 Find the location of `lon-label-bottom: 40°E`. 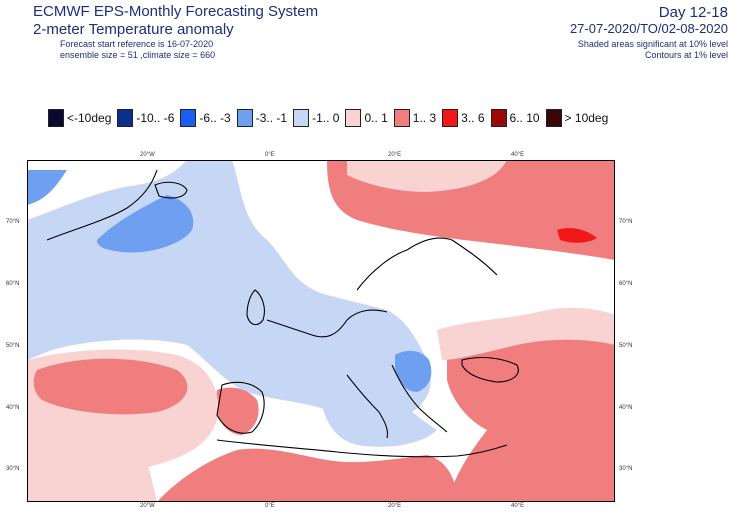

lon-label-bottom: 40°E is located at coordinates (518, 506).